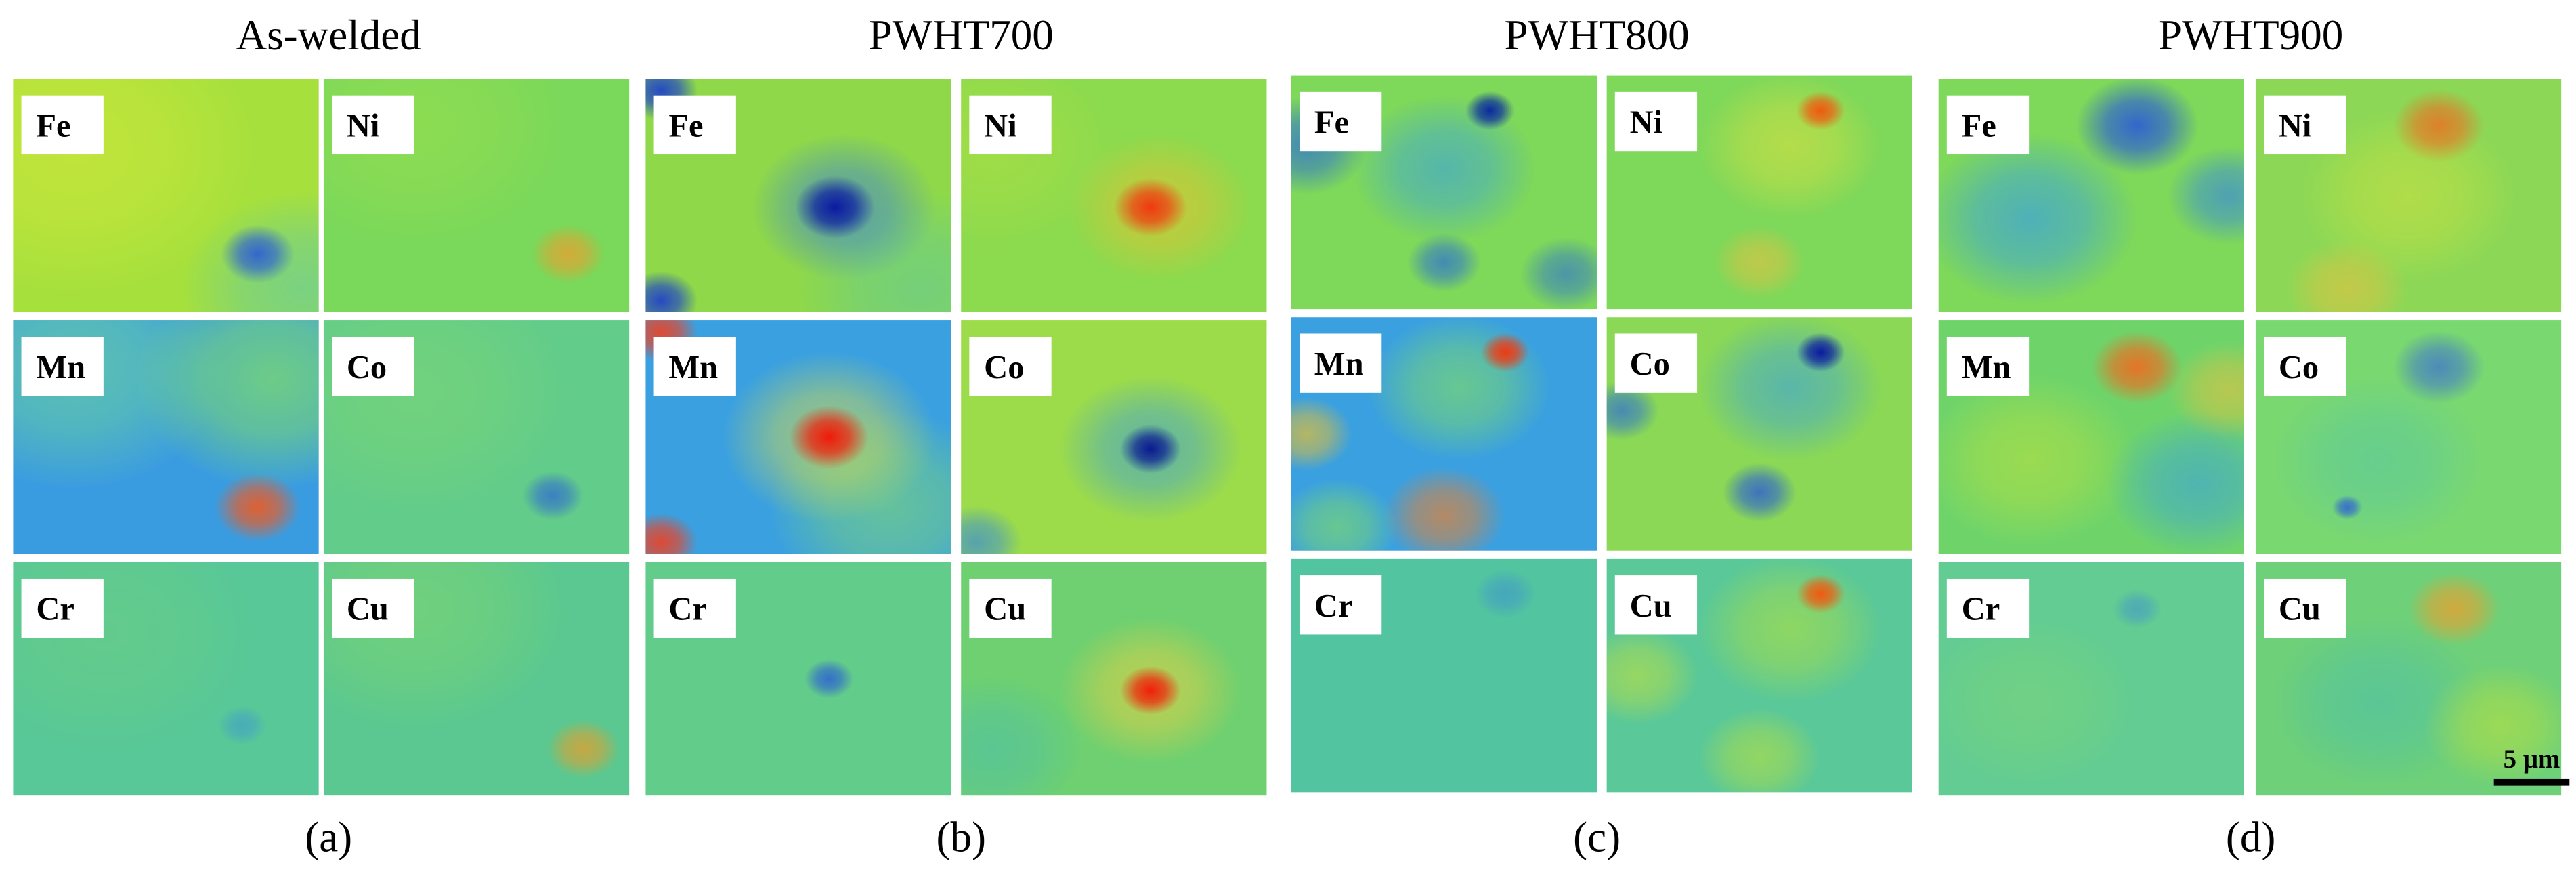 The image size is (2576, 872). Describe the element at coordinates (961, 837) in the screenshot. I see `panel-label: (b)` at that location.